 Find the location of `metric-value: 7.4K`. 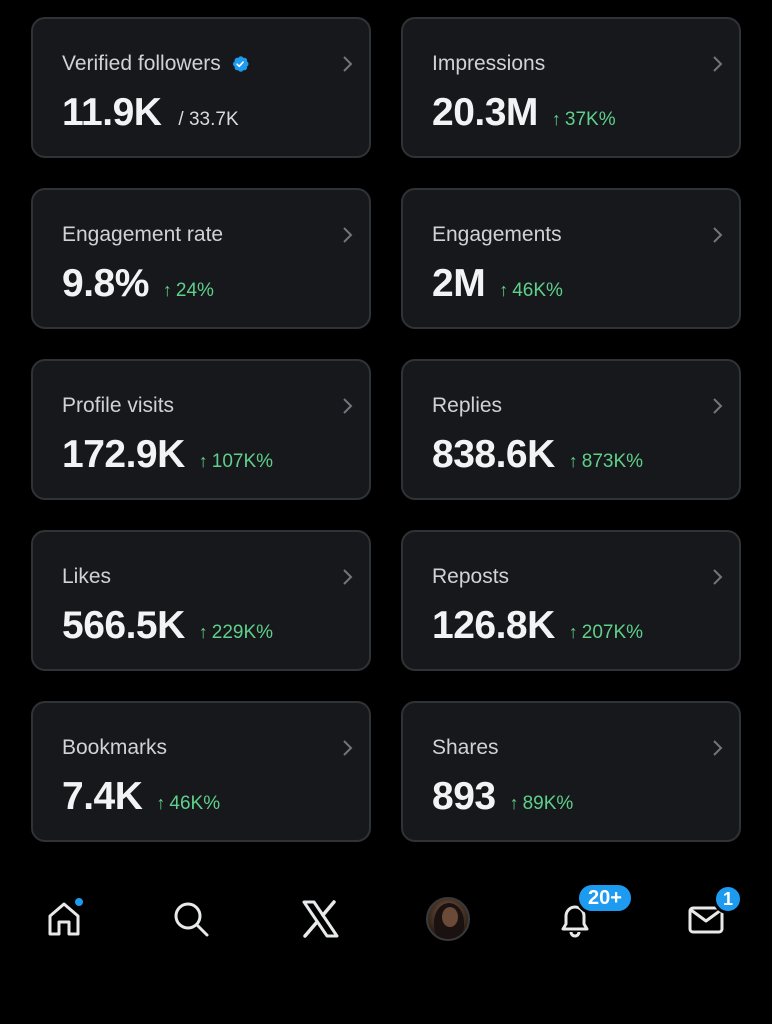

metric-value: 7.4K is located at coordinates (102, 796).